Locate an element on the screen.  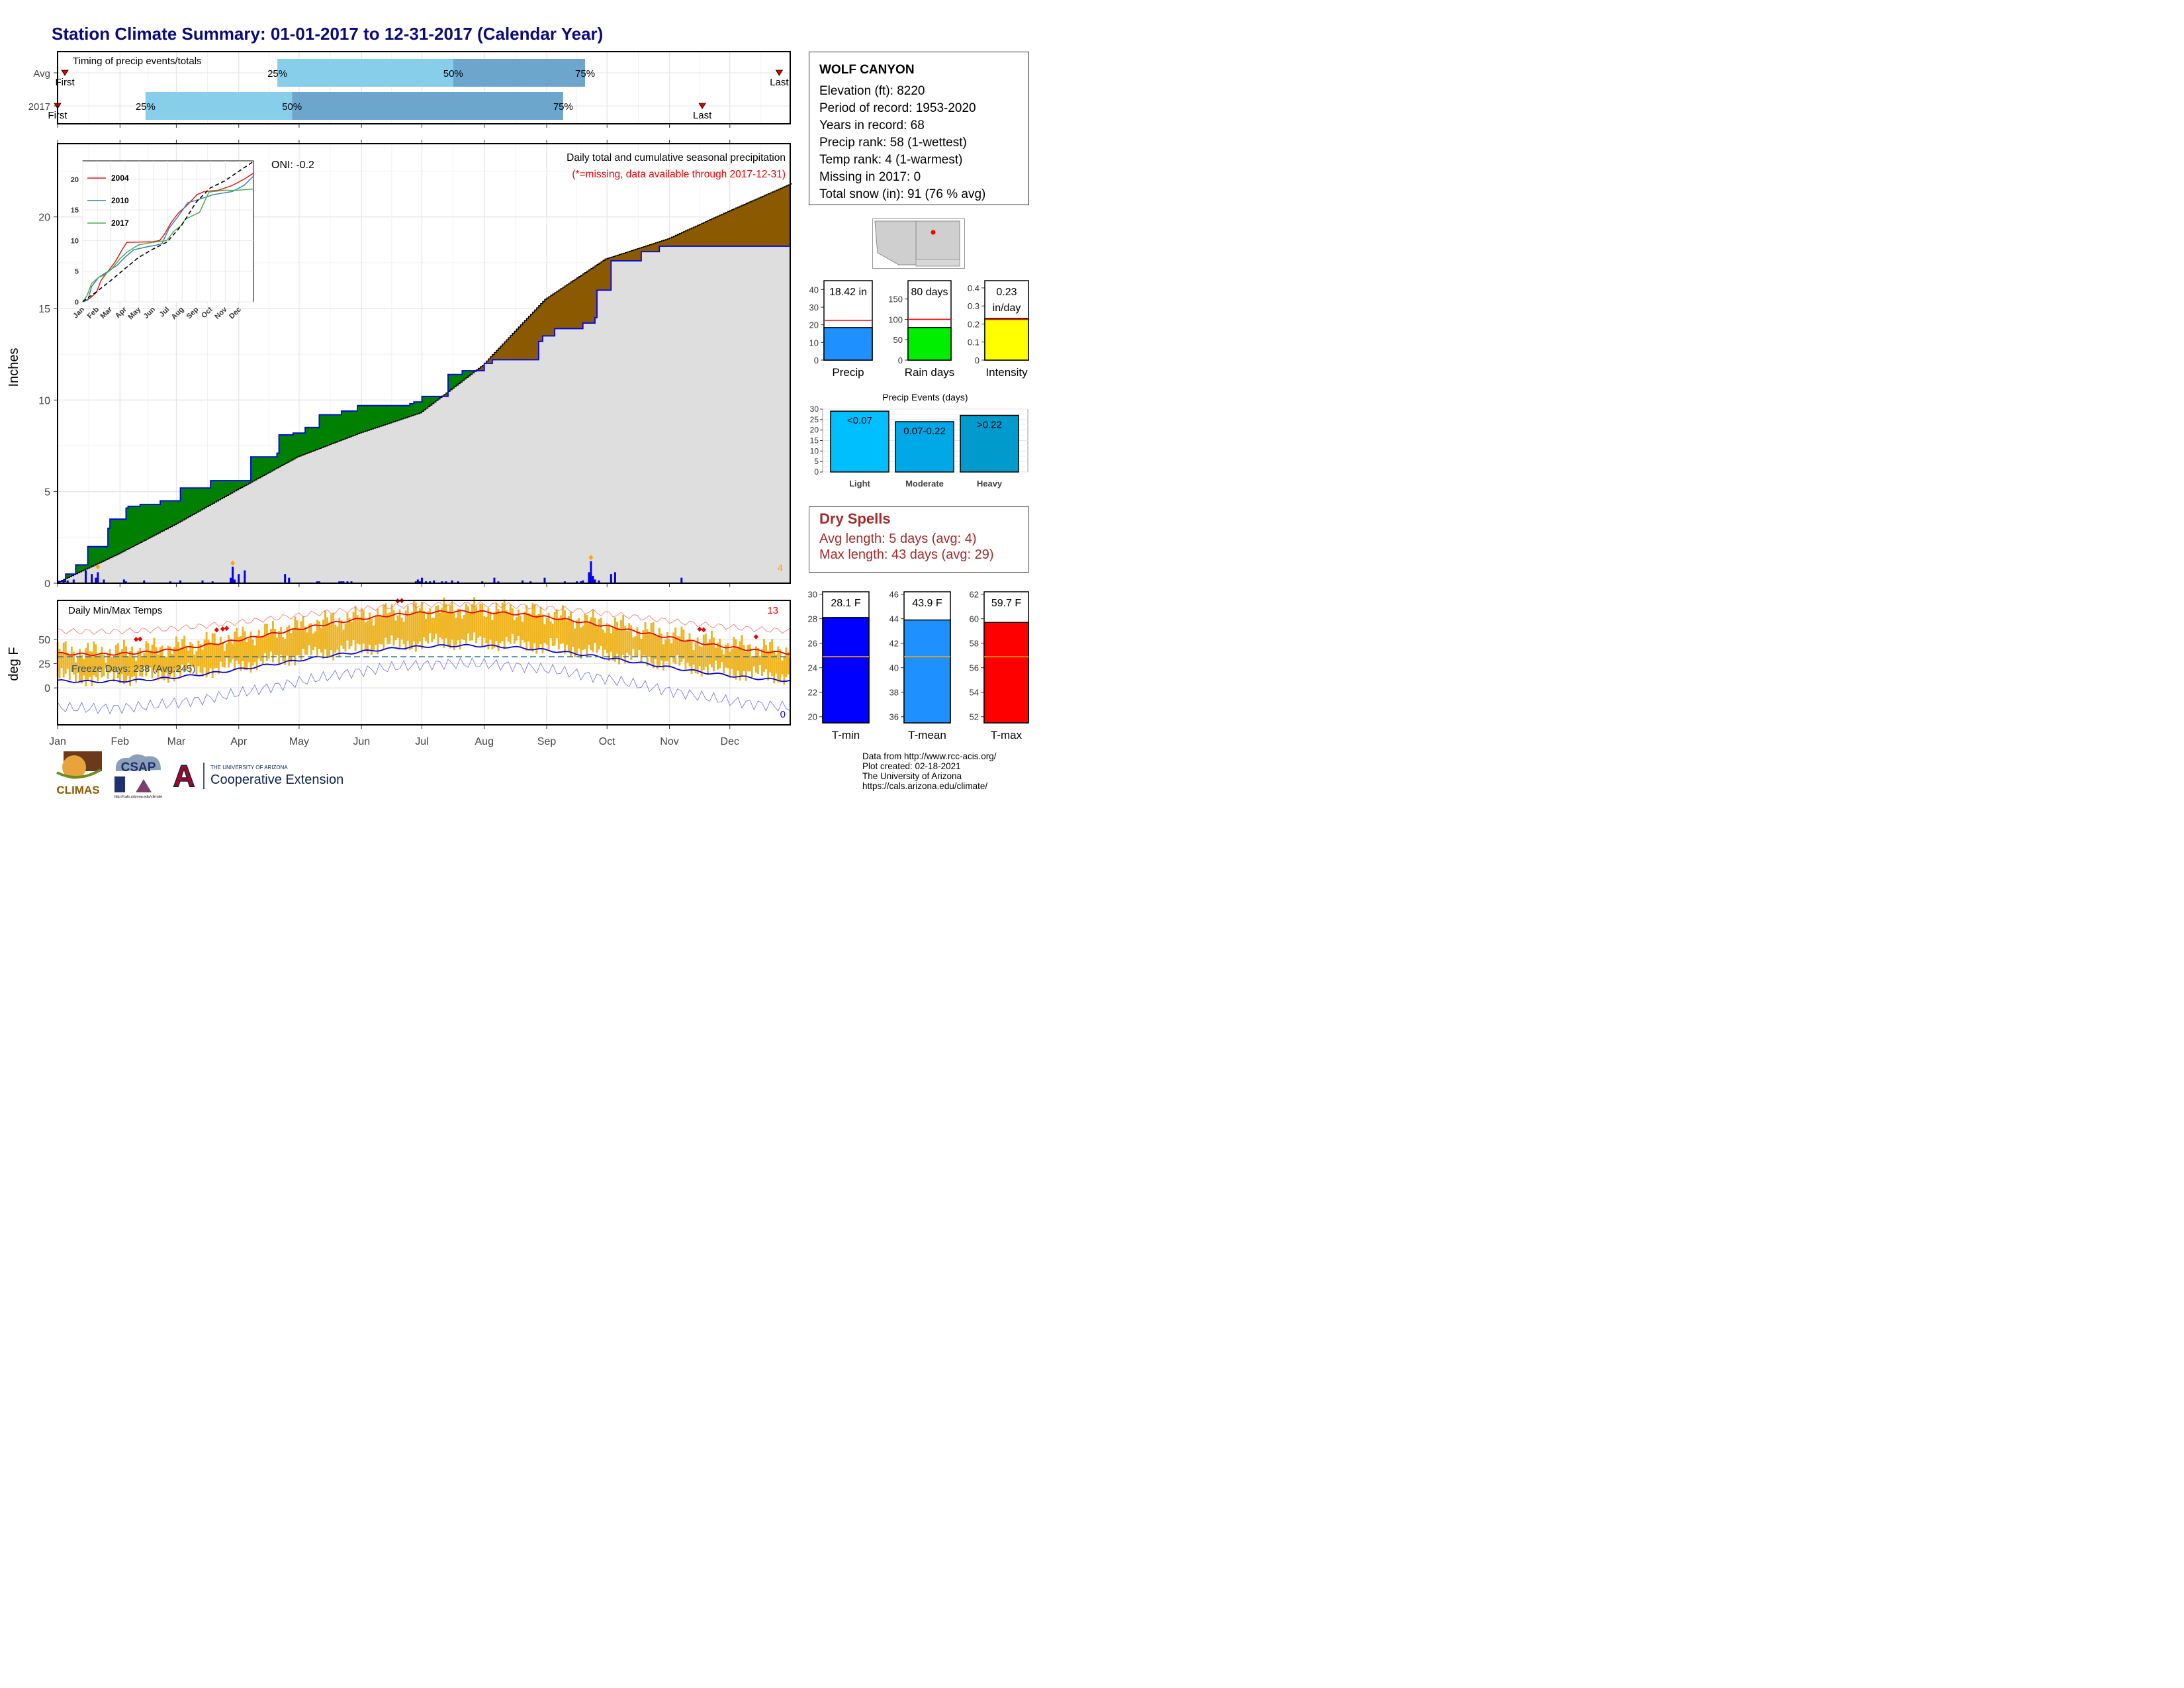
pct-label: 25% is located at coordinates (146, 107).